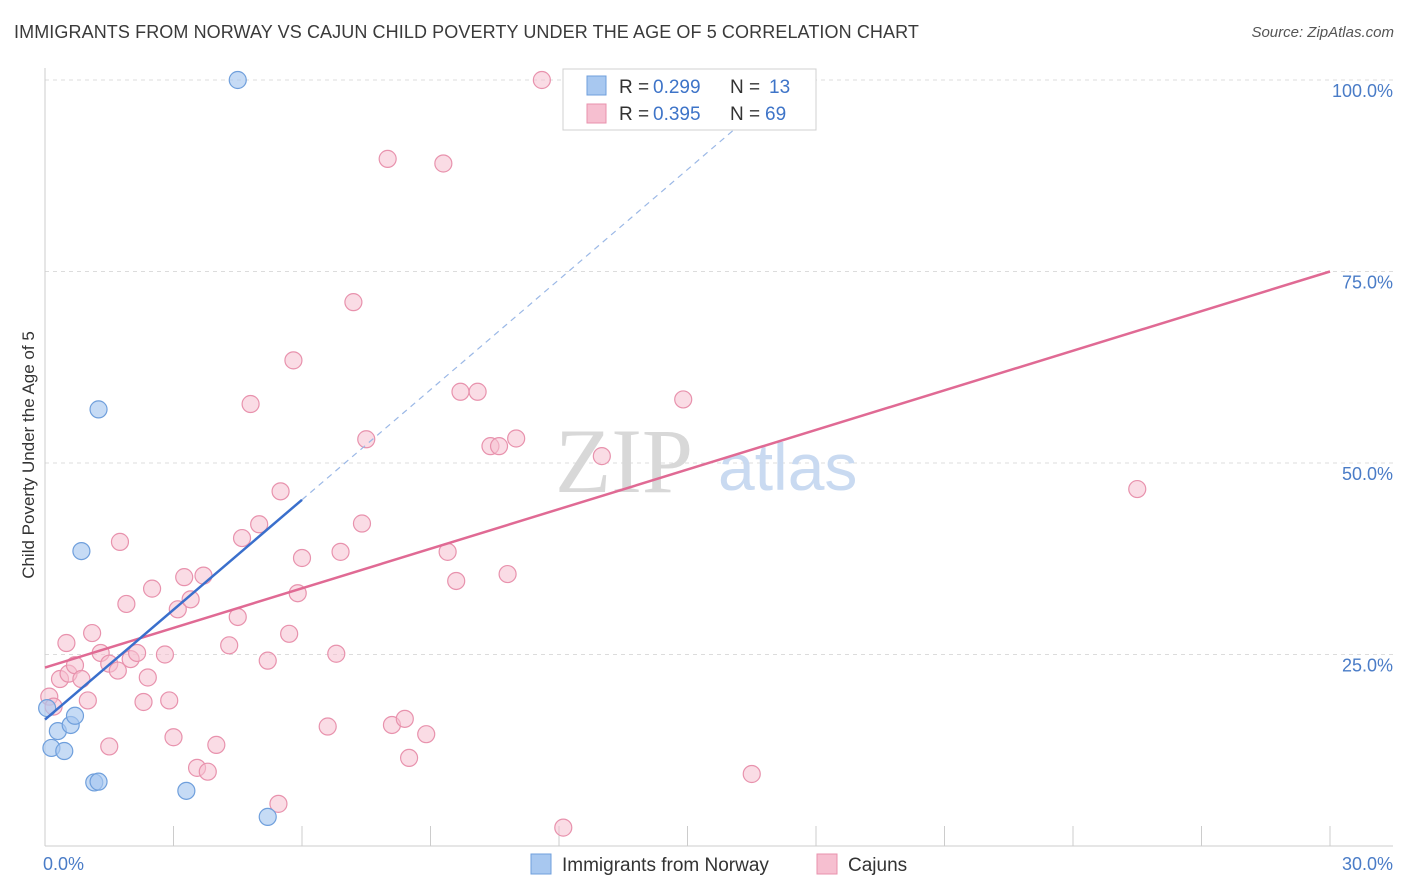 This screenshot has height=892, width=1406. I want to click on series-legend-swatch-norway, so click(541, 864).